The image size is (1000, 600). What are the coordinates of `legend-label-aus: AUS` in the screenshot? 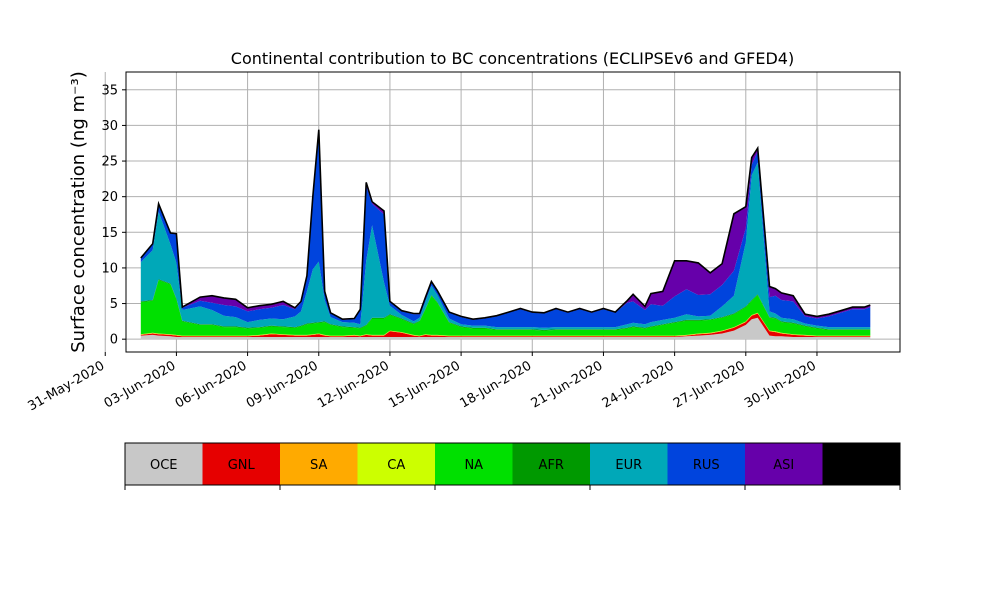 It's located at (861, 465).